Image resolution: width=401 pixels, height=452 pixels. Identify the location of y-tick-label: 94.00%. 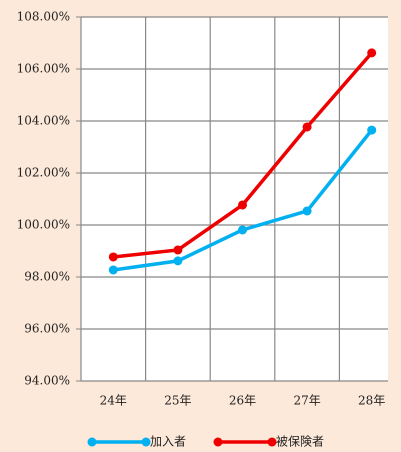
(47, 381).